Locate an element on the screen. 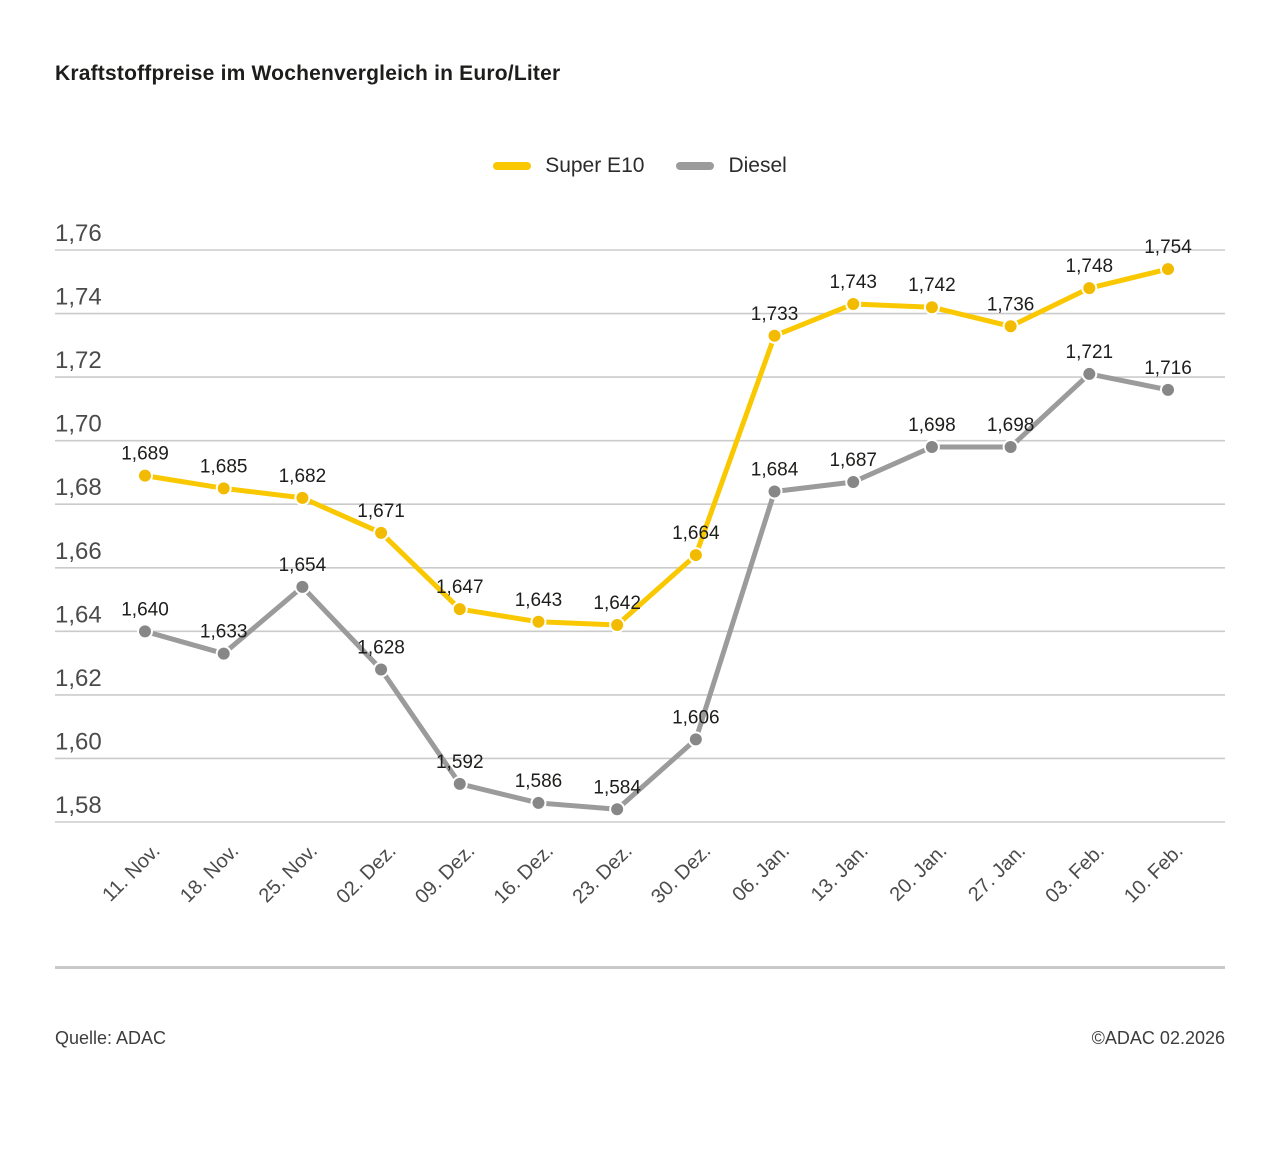  svg-text: 06. Jan. is located at coordinates (761, 873).